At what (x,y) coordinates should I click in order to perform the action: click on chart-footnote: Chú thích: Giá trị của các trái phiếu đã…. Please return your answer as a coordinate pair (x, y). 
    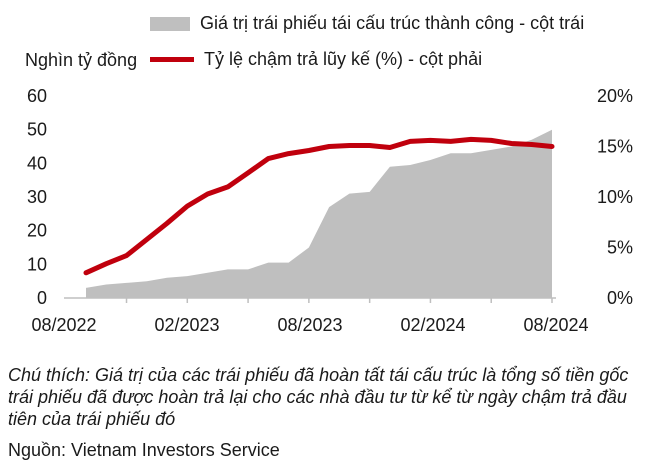
    Looking at the image, I should click on (318, 397).